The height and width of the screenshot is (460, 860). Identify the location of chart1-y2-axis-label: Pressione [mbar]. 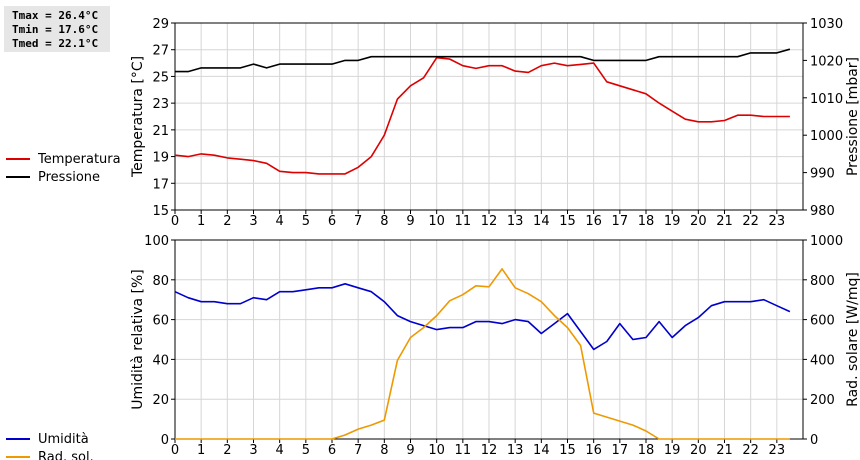
(852, 116).